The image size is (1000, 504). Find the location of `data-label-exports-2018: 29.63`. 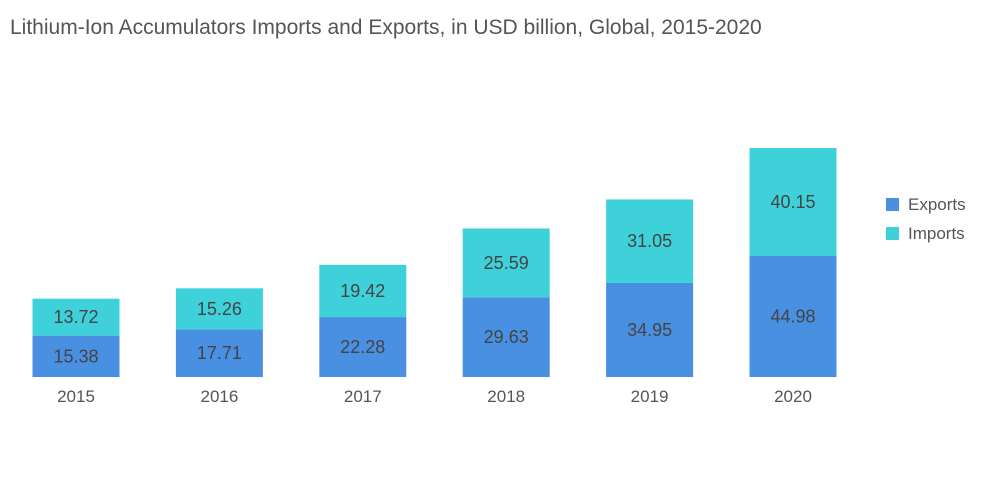

data-label-exports-2018: 29.63 is located at coordinates (506, 337).